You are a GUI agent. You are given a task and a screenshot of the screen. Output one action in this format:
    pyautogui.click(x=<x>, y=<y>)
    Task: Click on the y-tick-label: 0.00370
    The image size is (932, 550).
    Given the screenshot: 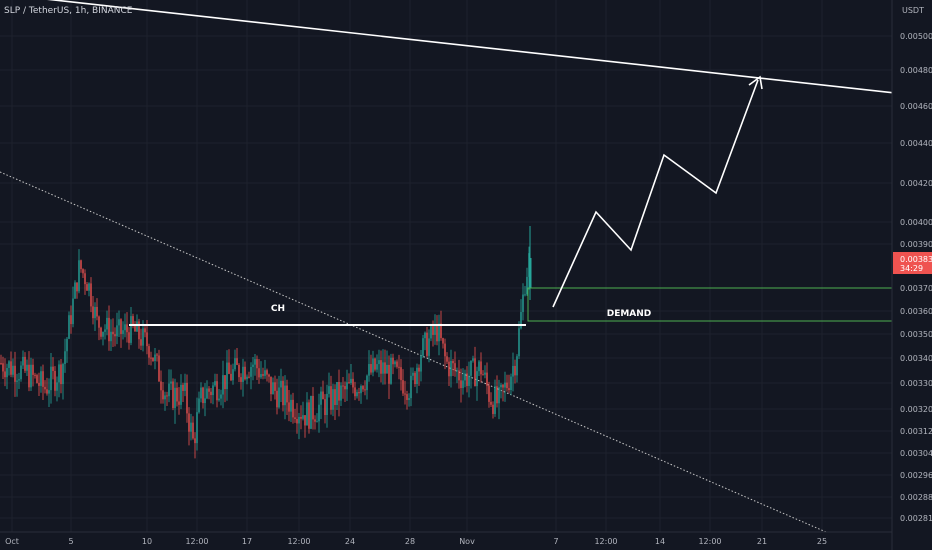 What is the action you would take?
    pyautogui.click(x=916, y=288)
    